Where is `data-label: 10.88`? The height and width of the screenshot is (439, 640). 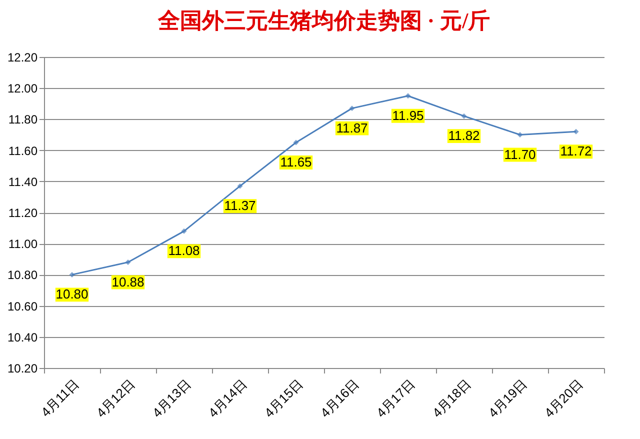 data-label: 10.88 is located at coordinates (128, 282).